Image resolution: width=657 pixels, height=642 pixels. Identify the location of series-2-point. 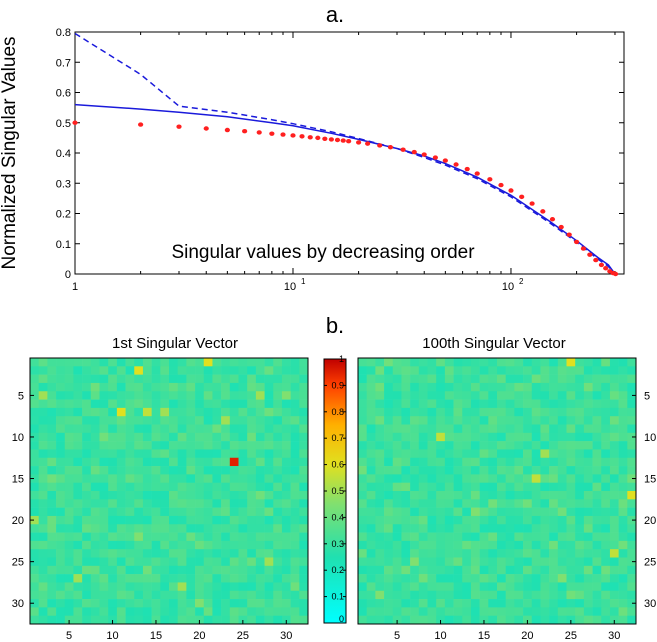
(414, 152).